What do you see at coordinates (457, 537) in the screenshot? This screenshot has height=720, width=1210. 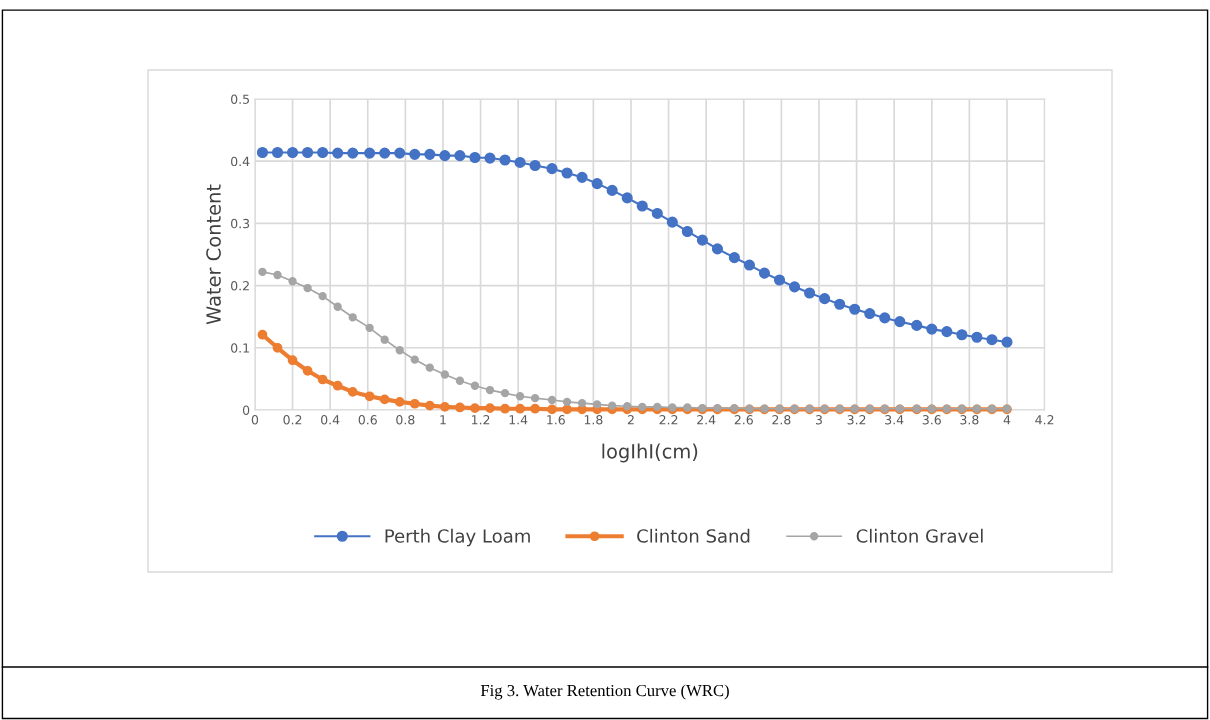 I see `legend-label: Perth Clay Loam` at bounding box center [457, 537].